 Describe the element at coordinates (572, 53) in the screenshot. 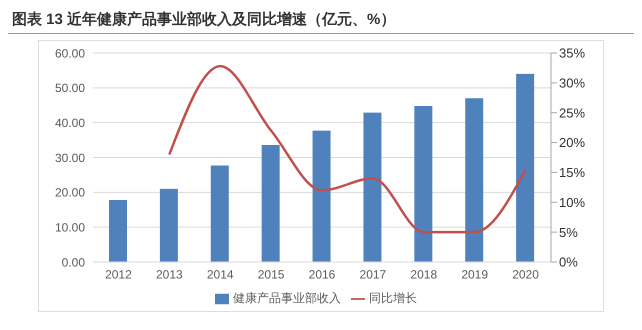

I see `y2-tick-label: 35%` at that location.